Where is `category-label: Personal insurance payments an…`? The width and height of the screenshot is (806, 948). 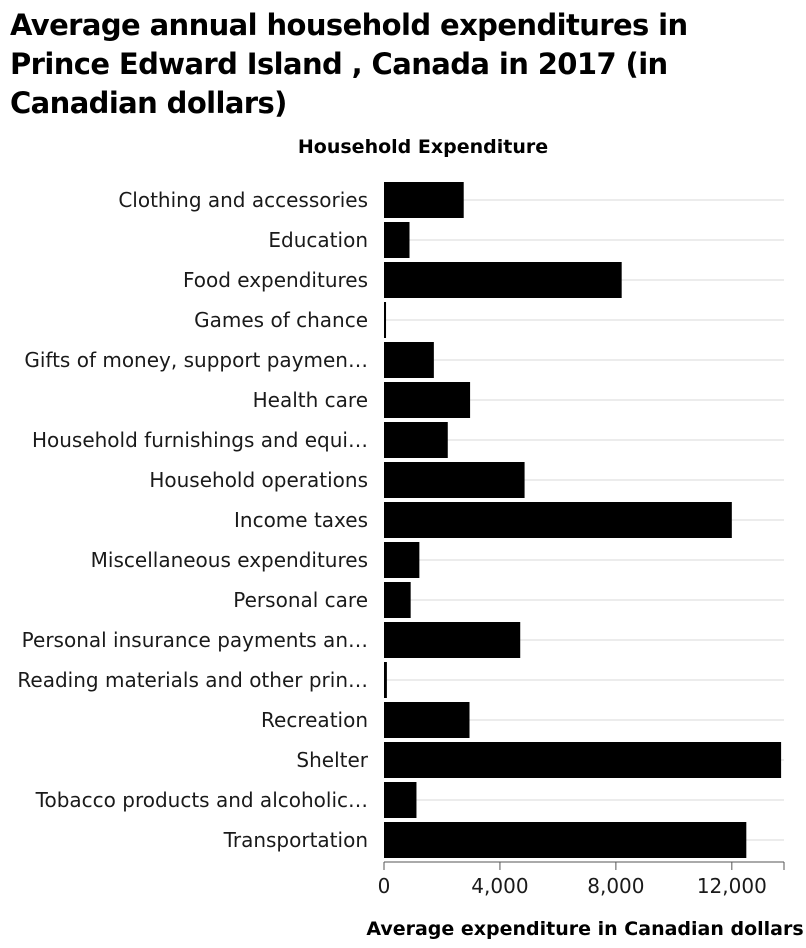
category-label: Personal insurance payments an… is located at coordinates (195, 640).